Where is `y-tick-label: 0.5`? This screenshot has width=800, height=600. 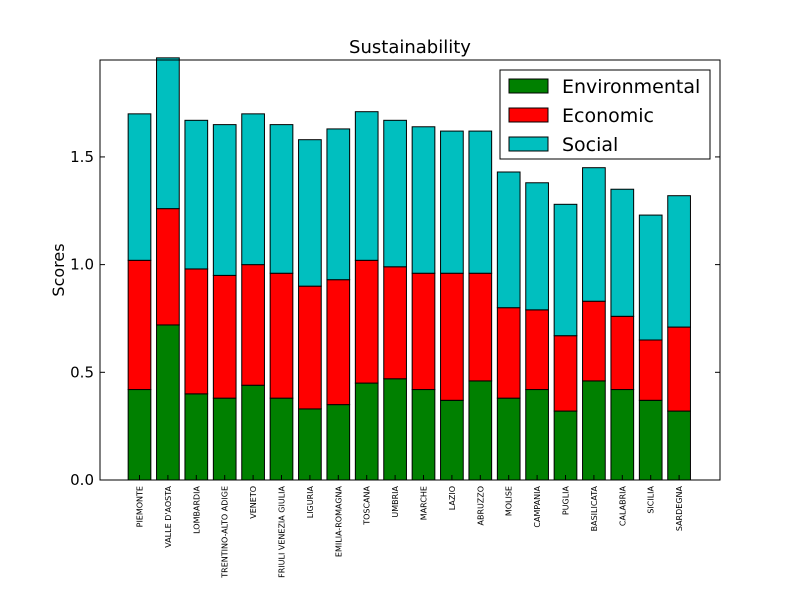 y-tick-label: 0.5 is located at coordinates (82, 372).